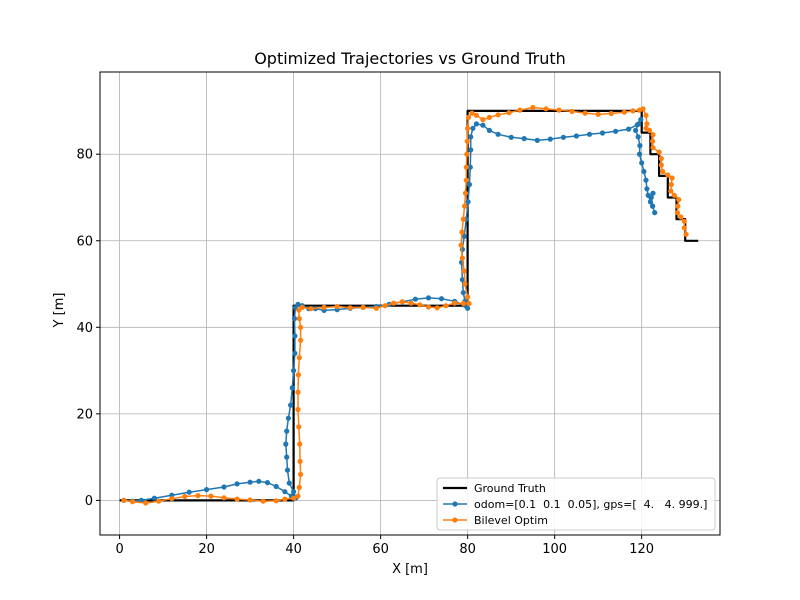  Describe the element at coordinates (467, 549) in the screenshot. I see `x-tick-label: 80` at that location.